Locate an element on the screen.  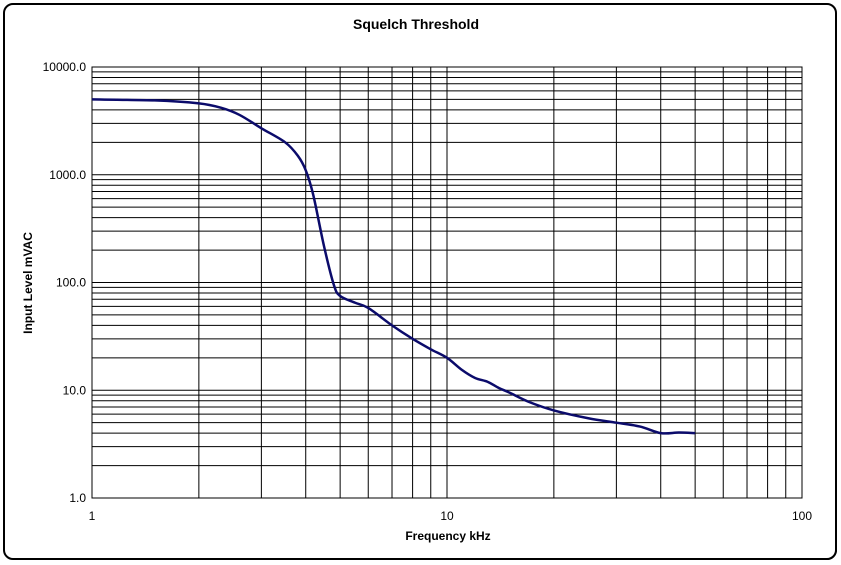
y-tick-label: 10.0 is located at coordinates (75, 390).